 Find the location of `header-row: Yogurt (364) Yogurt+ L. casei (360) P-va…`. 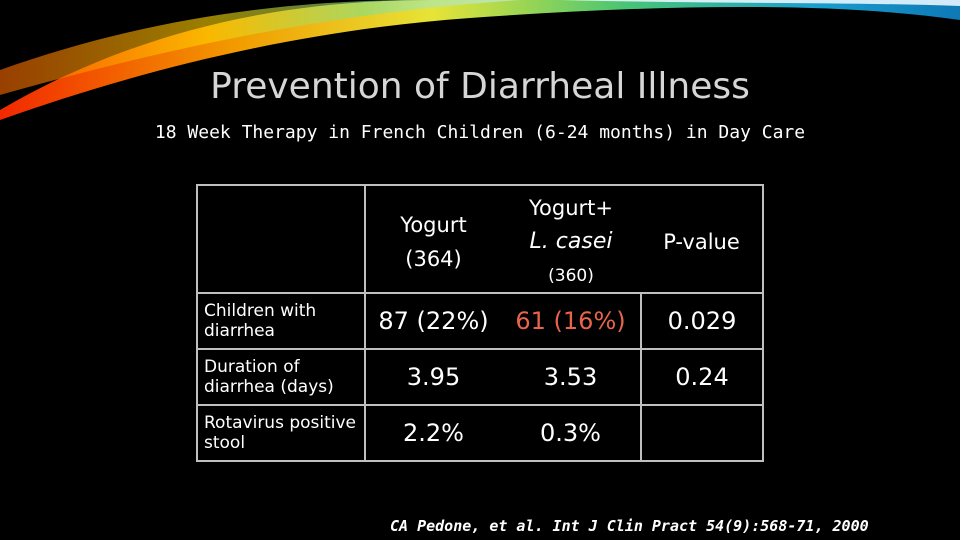

header-row: Yogurt (364) Yogurt+ L. casei (360) P-va… is located at coordinates (480, 239).